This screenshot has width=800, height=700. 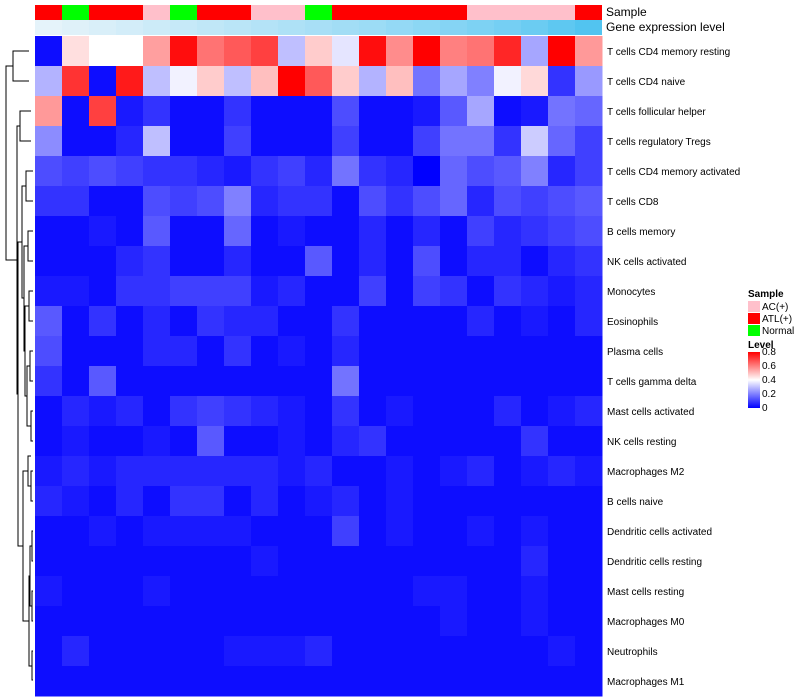 What do you see at coordinates (754, 380) in the screenshot?
I see `legend-level-colorbar` at bounding box center [754, 380].